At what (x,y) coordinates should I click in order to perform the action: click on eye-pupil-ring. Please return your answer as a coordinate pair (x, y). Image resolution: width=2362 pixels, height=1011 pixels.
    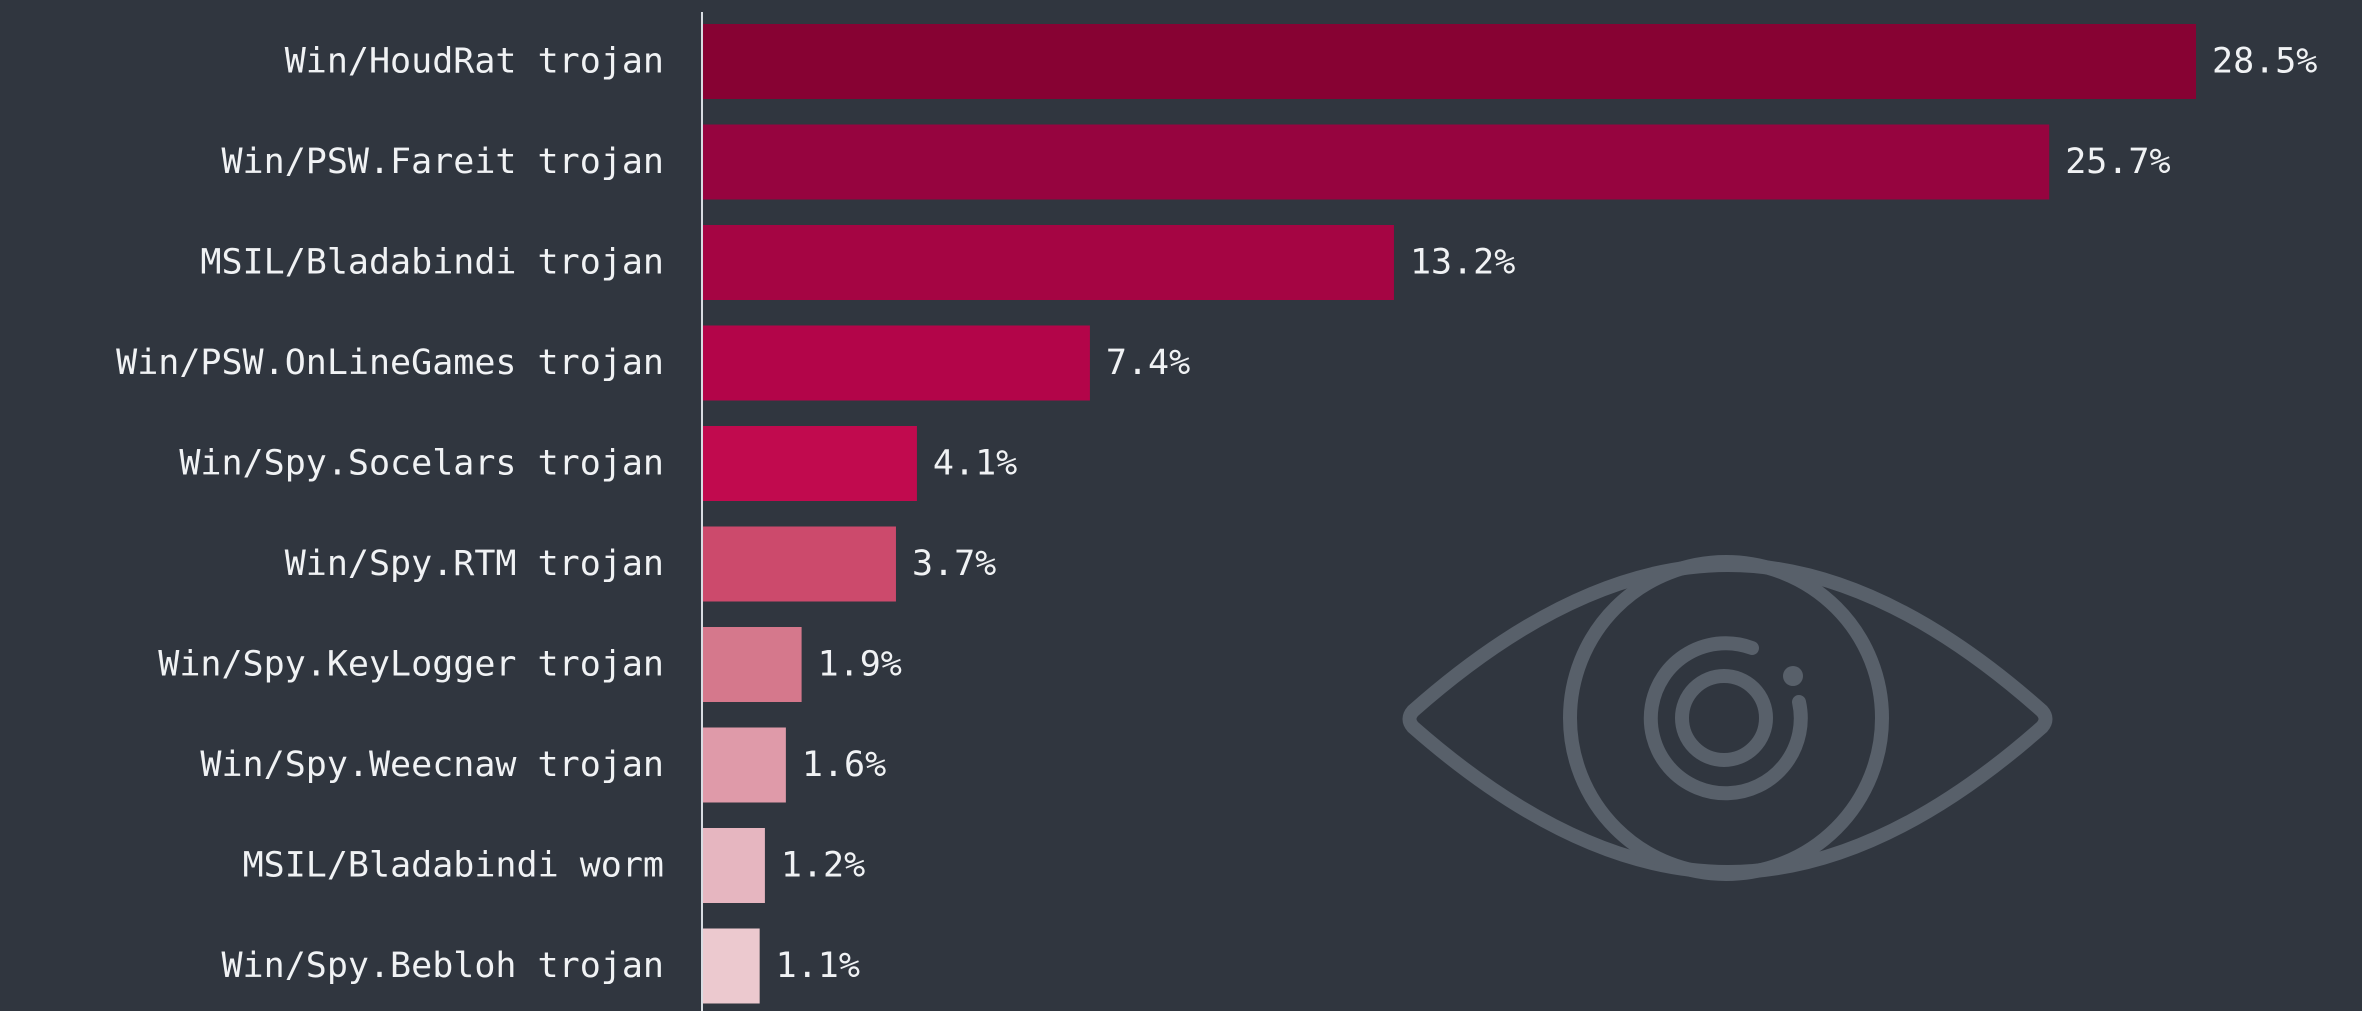
    Looking at the image, I should click on (1725, 718).